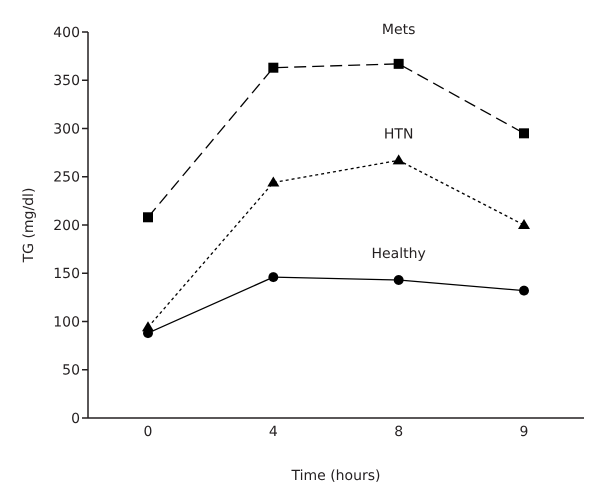 The image size is (602, 496). What do you see at coordinates (399, 432) in the screenshot?
I see `x-tick-label: 8` at bounding box center [399, 432].